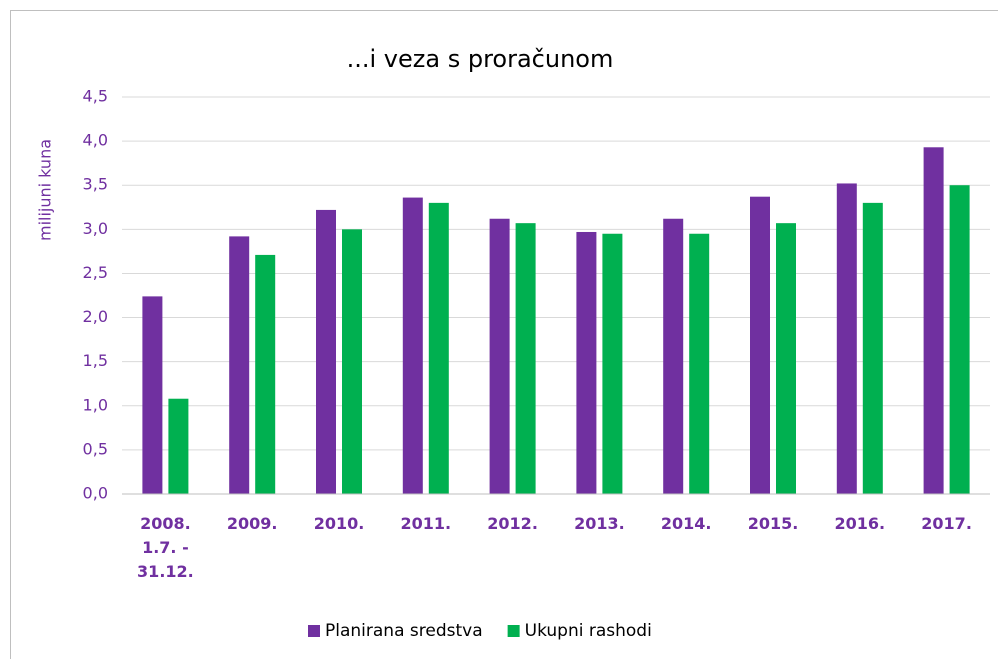 This screenshot has width=998, height=659. Describe the element at coordinates (480, 59) in the screenshot. I see `chart-title: ...i veza s proračunom` at that location.